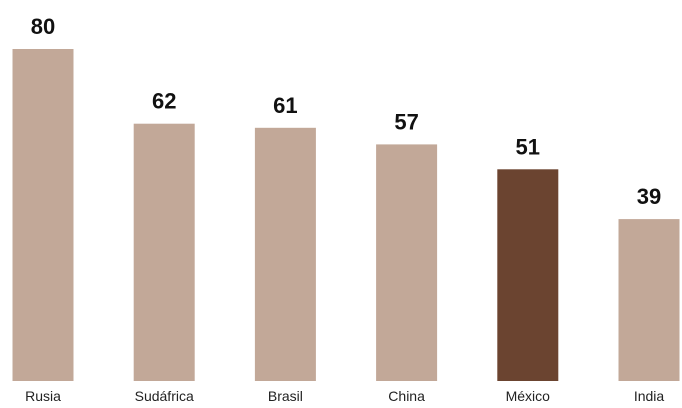 This screenshot has height=408, width=682. I want to click on category-label-sudafrica: Sudáfrica, so click(164, 396).